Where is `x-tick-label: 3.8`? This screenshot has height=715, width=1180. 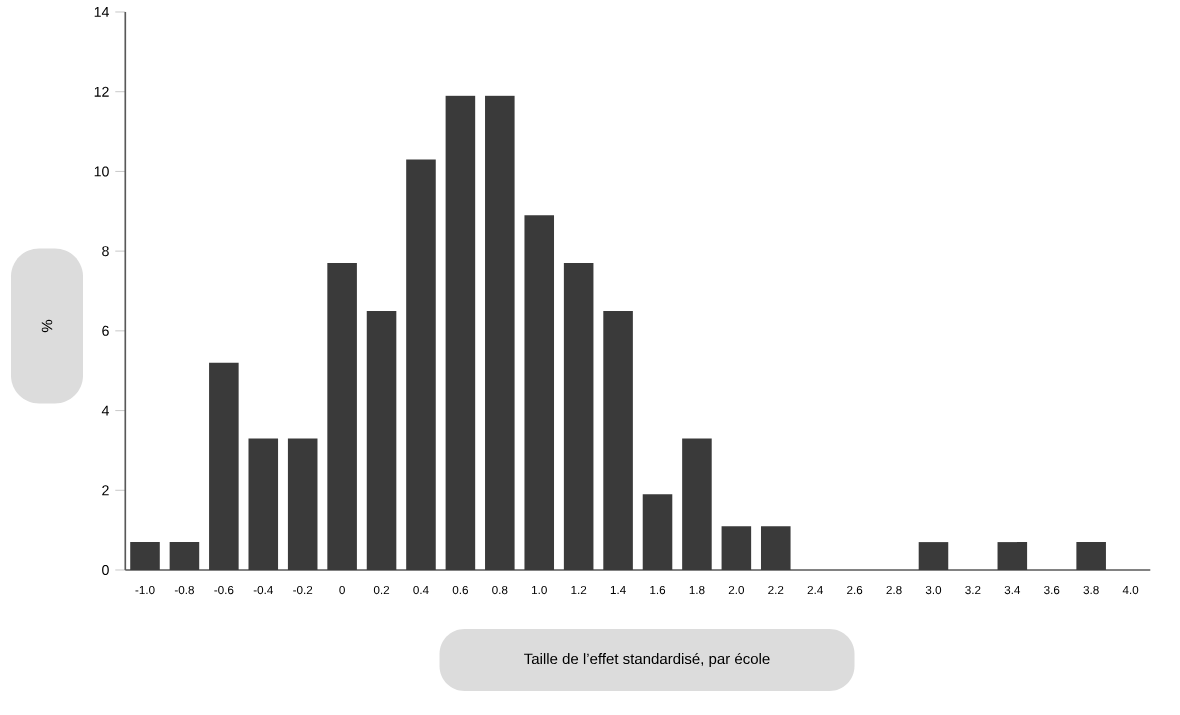 x-tick-label: 3.8 is located at coordinates (1091, 590).